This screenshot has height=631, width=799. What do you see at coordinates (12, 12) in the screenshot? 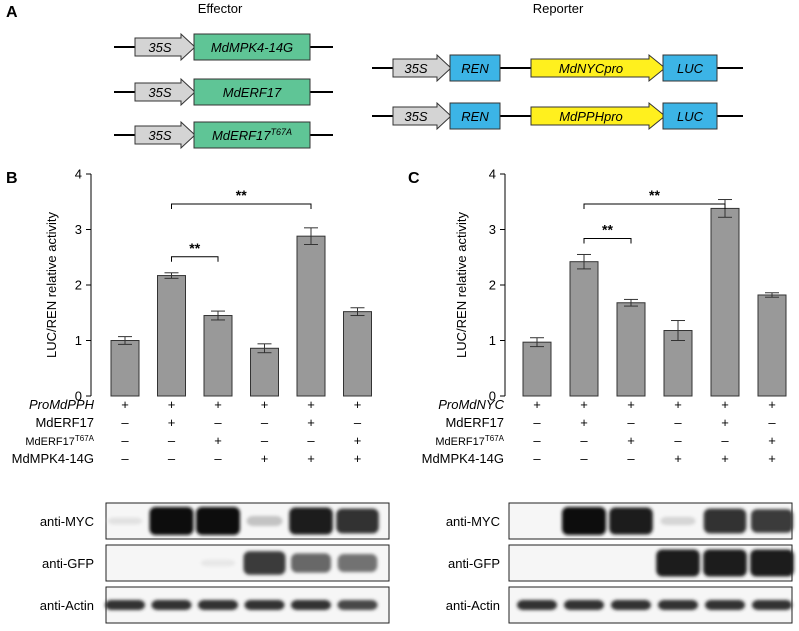
I see `panel-label-a: A` at bounding box center [12, 12].